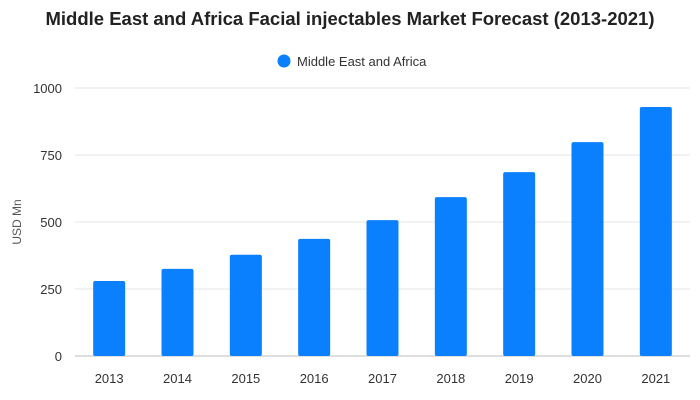  I want to click on x-tick-label: 2015, so click(245, 378).